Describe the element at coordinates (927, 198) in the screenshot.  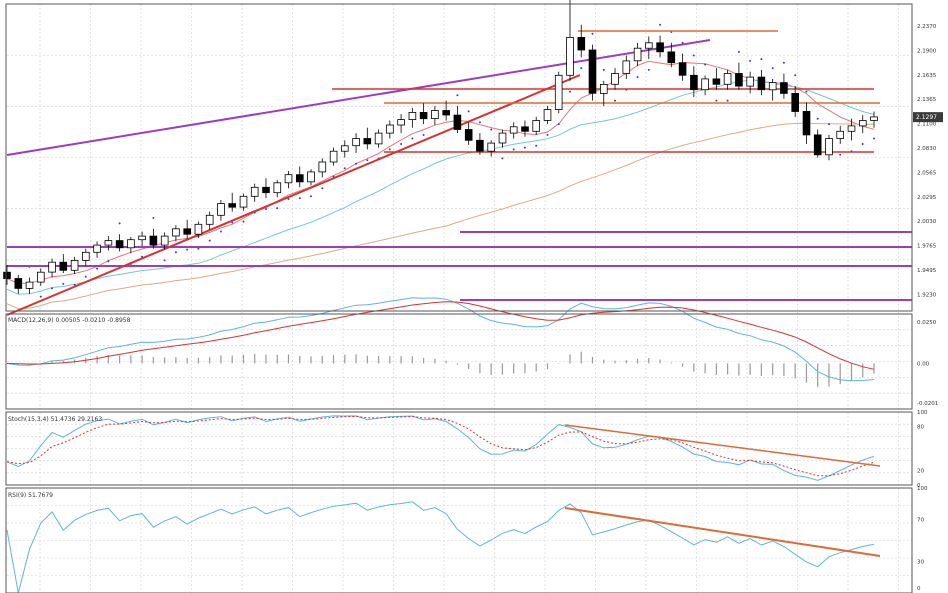
I see `price-tick: 2.0295` at that location.